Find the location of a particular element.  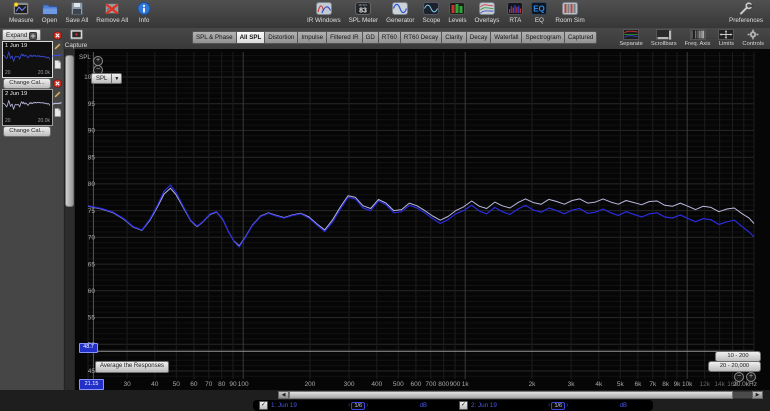

toolbar-button-label: Levels is located at coordinates (457, 20).